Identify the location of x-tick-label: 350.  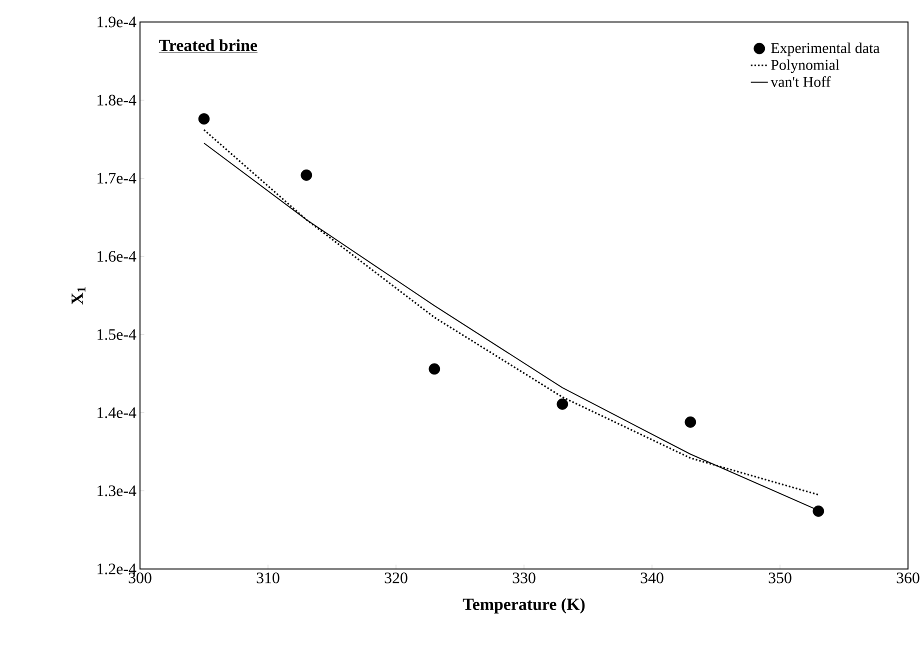
(780, 578).